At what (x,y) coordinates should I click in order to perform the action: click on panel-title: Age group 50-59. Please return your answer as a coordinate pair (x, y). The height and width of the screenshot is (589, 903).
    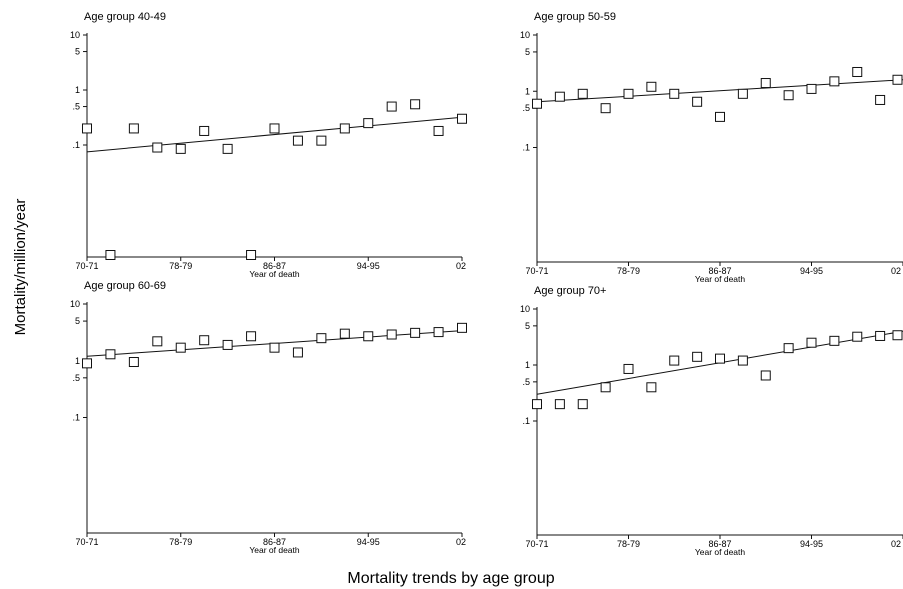
    Looking at the image, I should click on (575, 17).